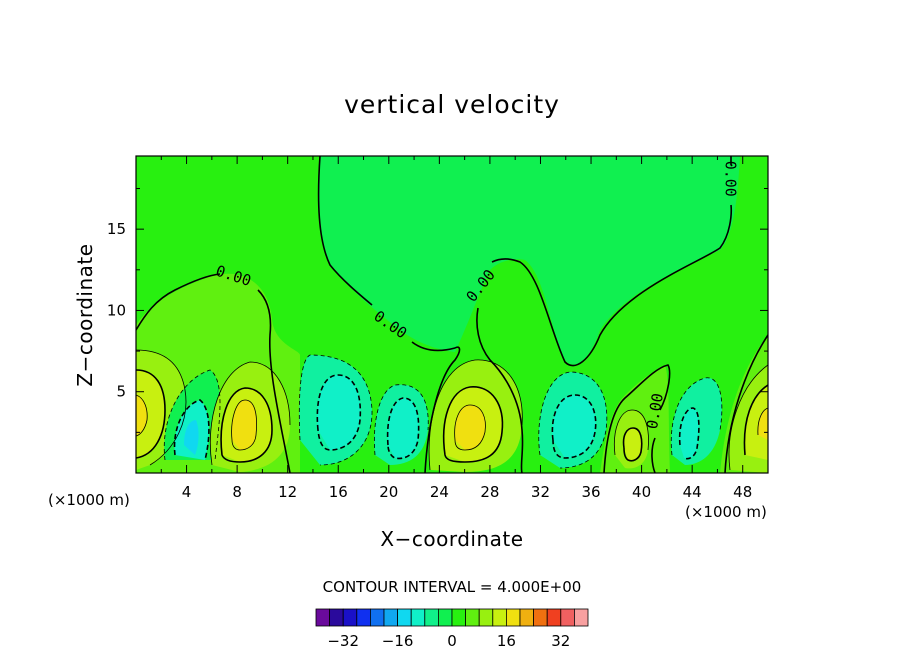  What do you see at coordinates (187, 492) in the screenshot?
I see `x-tick-label: 4` at bounding box center [187, 492].